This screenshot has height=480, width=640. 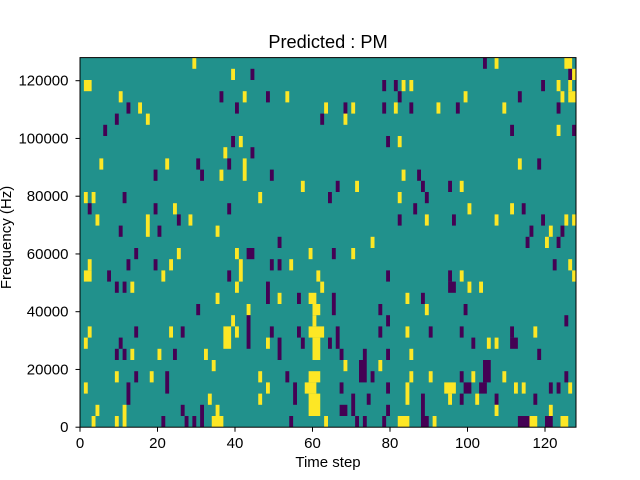 What do you see at coordinates (390, 443) in the screenshot?
I see `svg-text: 80` at bounding box center [390, 443].